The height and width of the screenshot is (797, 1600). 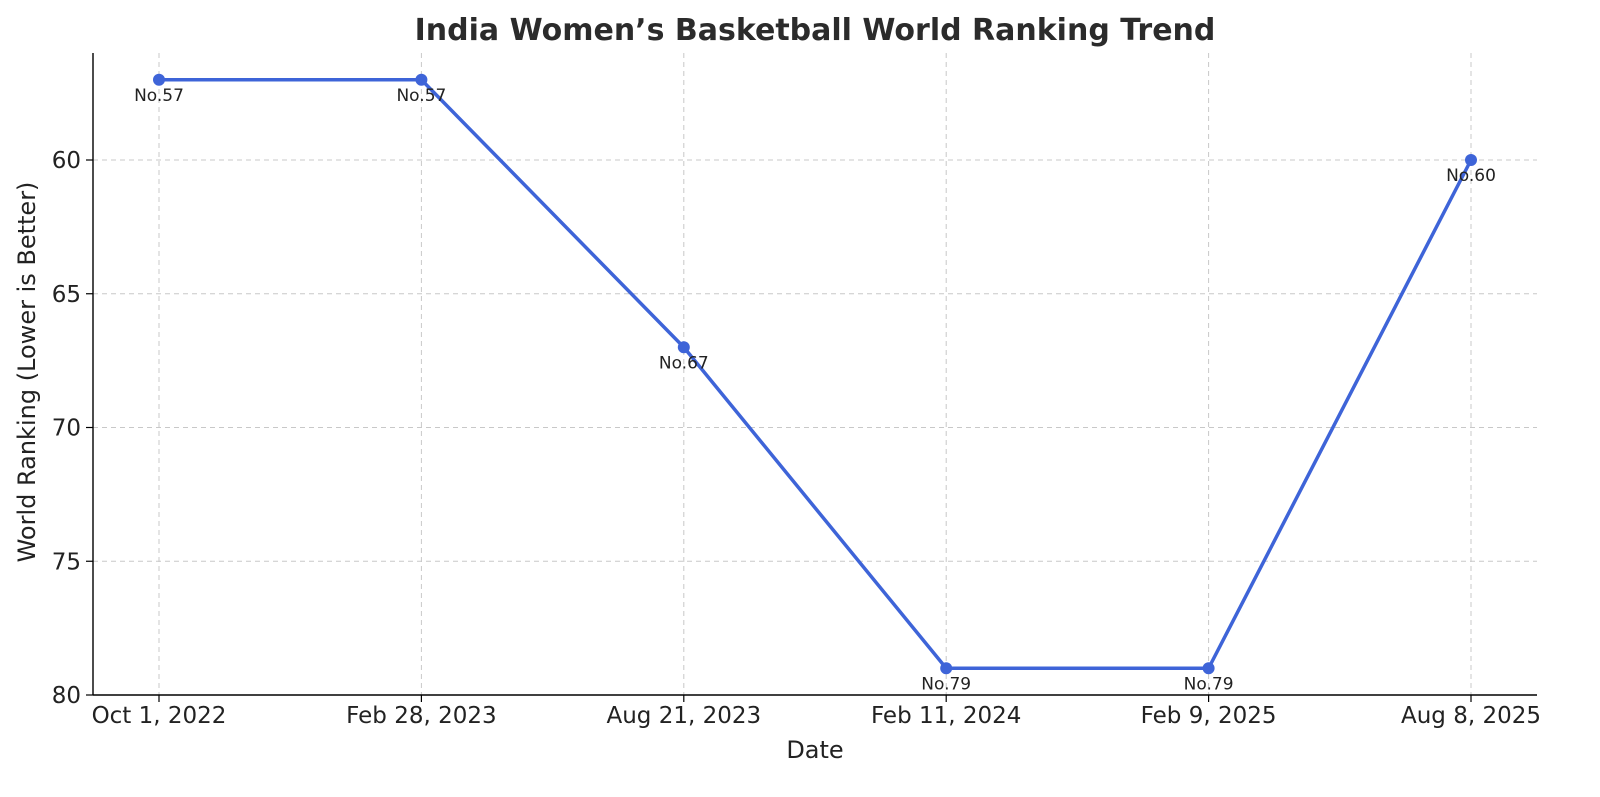 What do you see at coordinates (1471, 176) in the screenshot?
I see `data-label: No.60` at bounding box center [1471, 176].